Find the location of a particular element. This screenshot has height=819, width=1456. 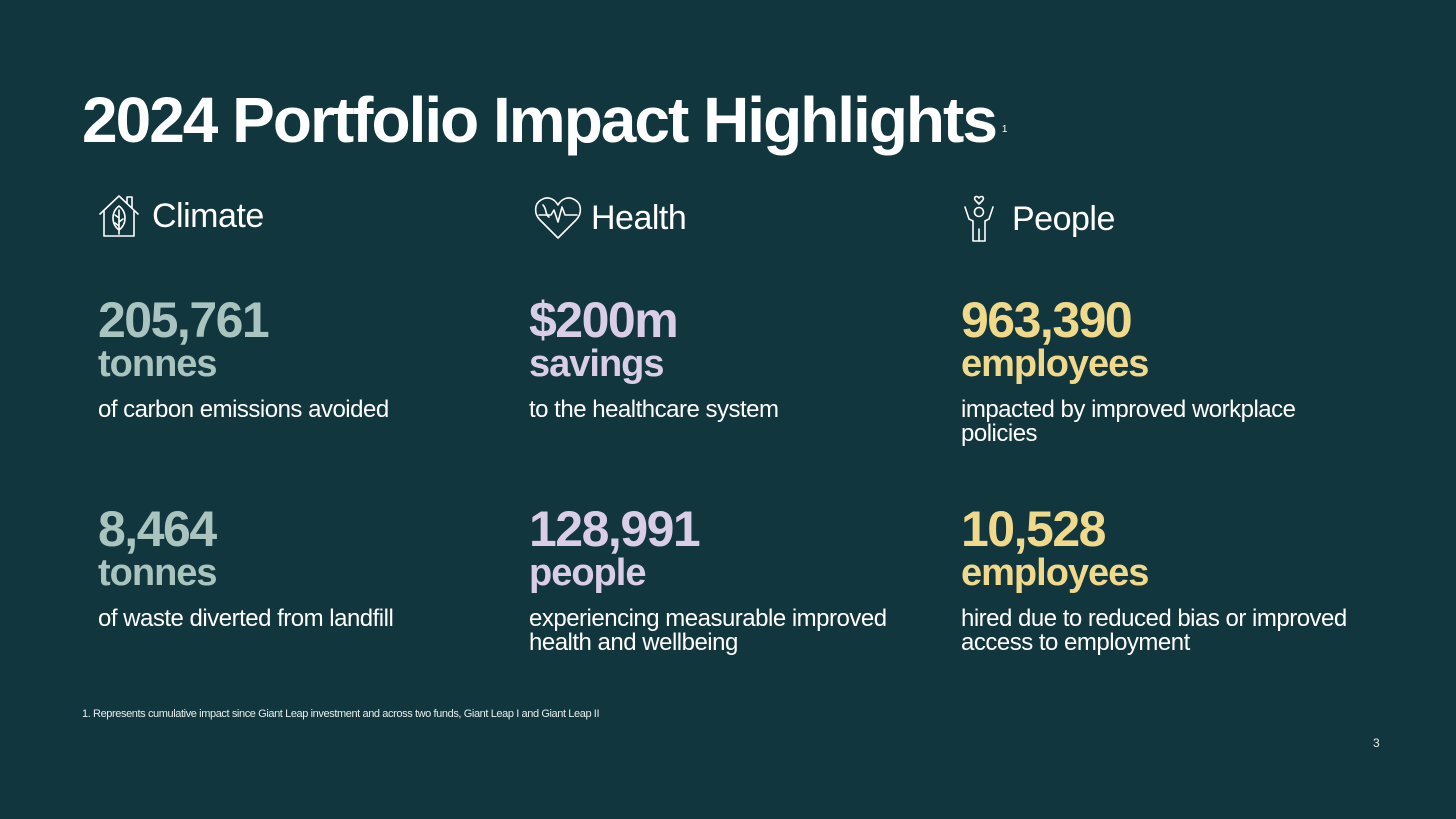

metric-value: $200m is located at coordinates (604, 320).